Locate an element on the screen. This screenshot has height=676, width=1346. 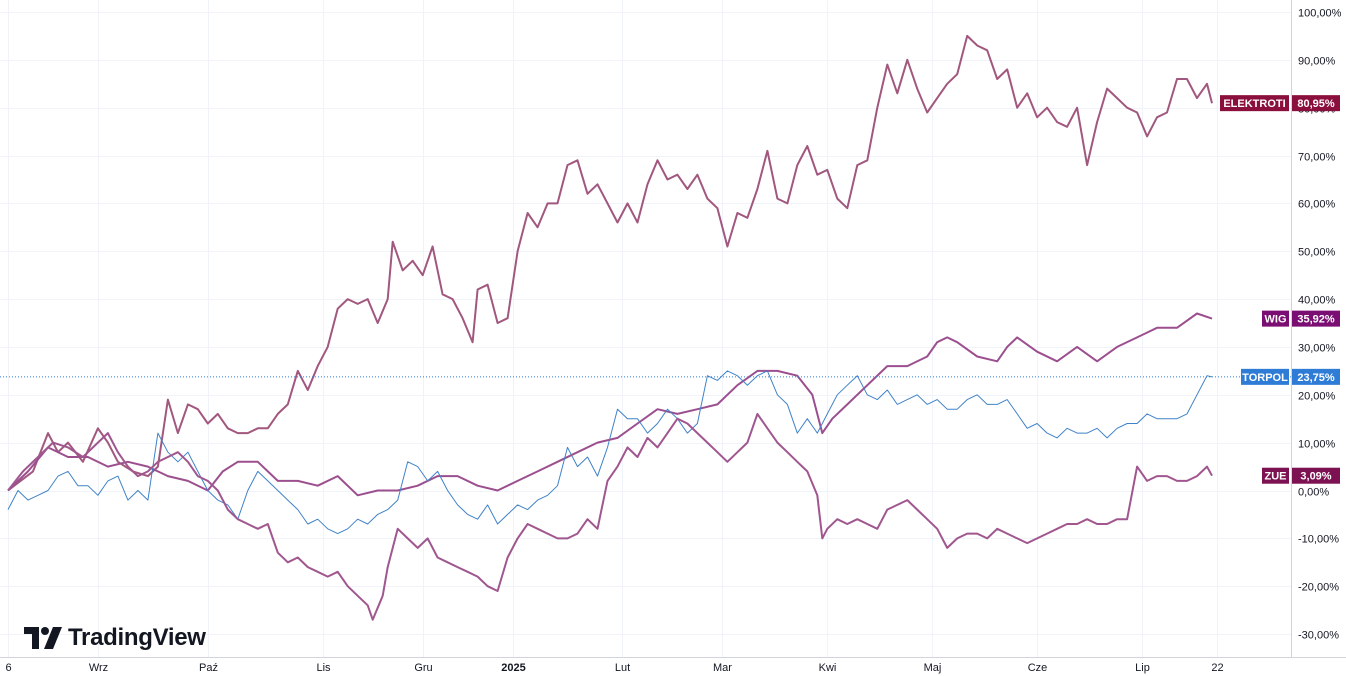
series-value-tag-wig is located at coordinates (1316, 318).